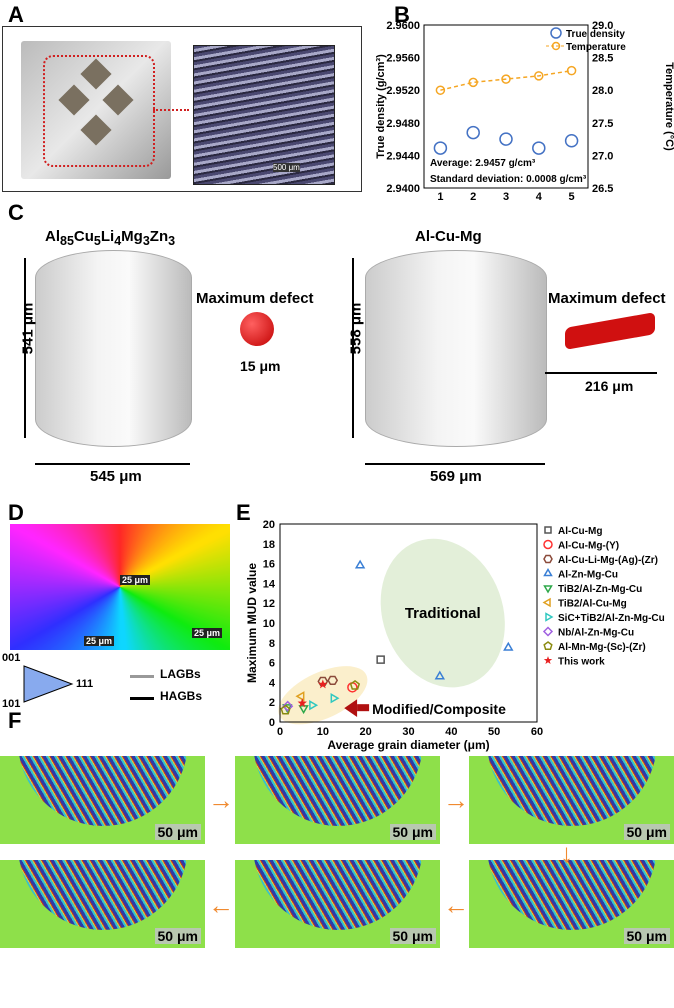 This screenshot has height=1008, width=674. I want to click on y-tick-label: 0, so click(272, 723).